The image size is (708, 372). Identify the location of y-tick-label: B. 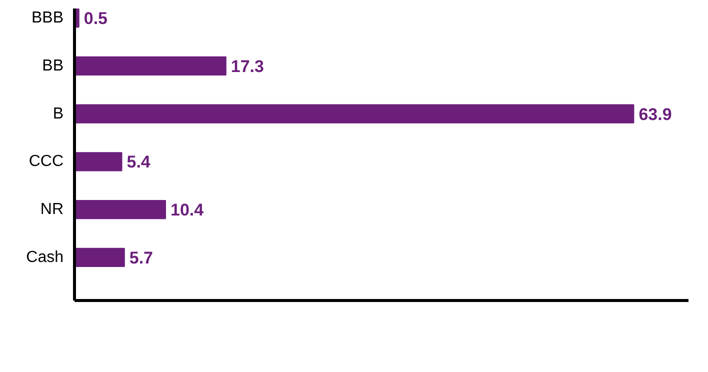
(58, 113).